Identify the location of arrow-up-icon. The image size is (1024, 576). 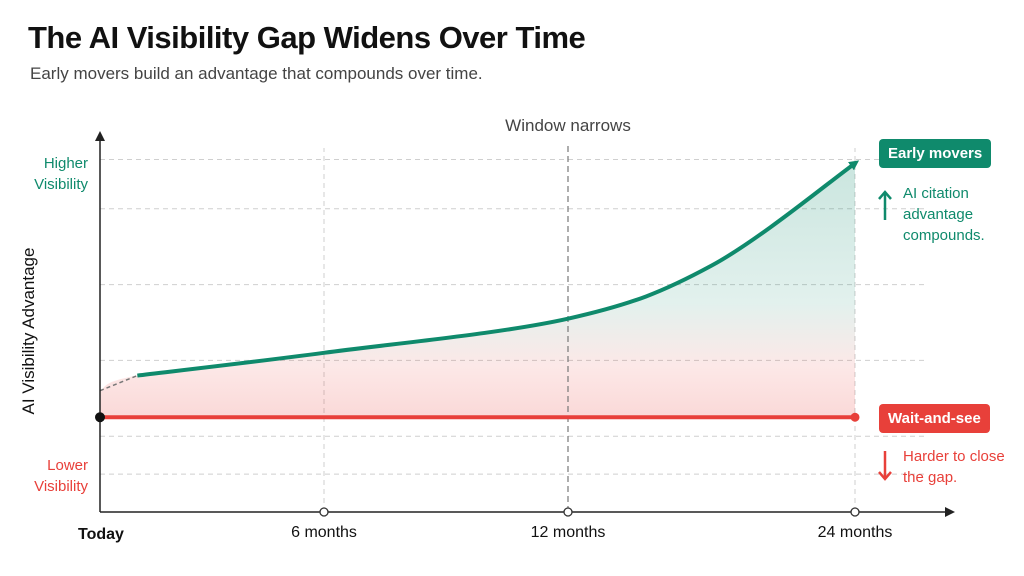
(885, 205).